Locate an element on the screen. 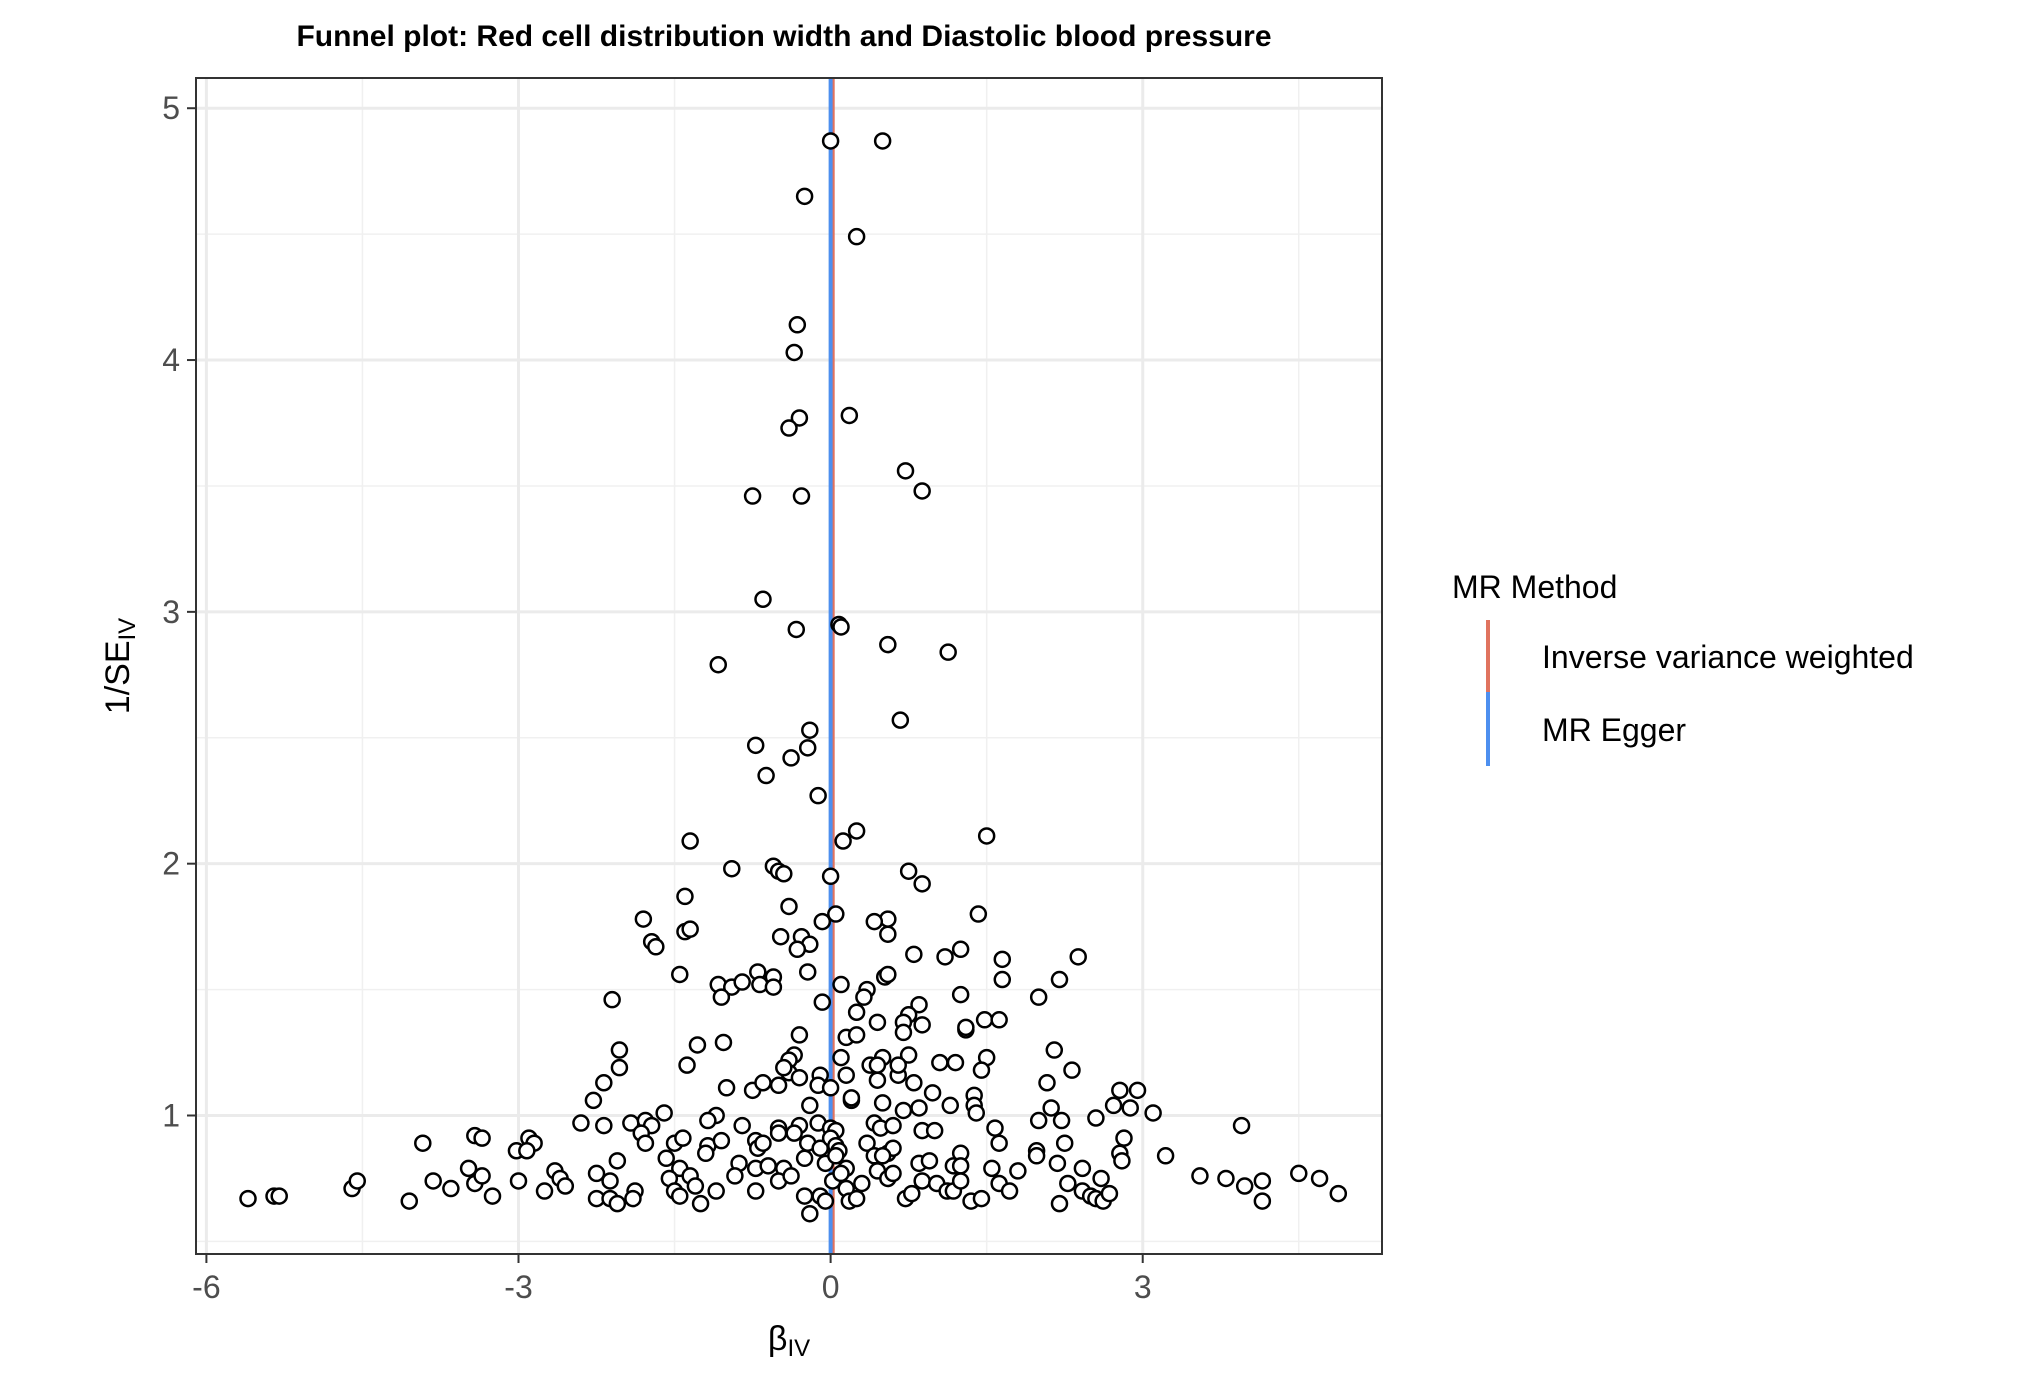 Image resolution: width=2032 pixels, height=1374 pixels. x-tick-label: 0 is located at coordinates (831, 1287).